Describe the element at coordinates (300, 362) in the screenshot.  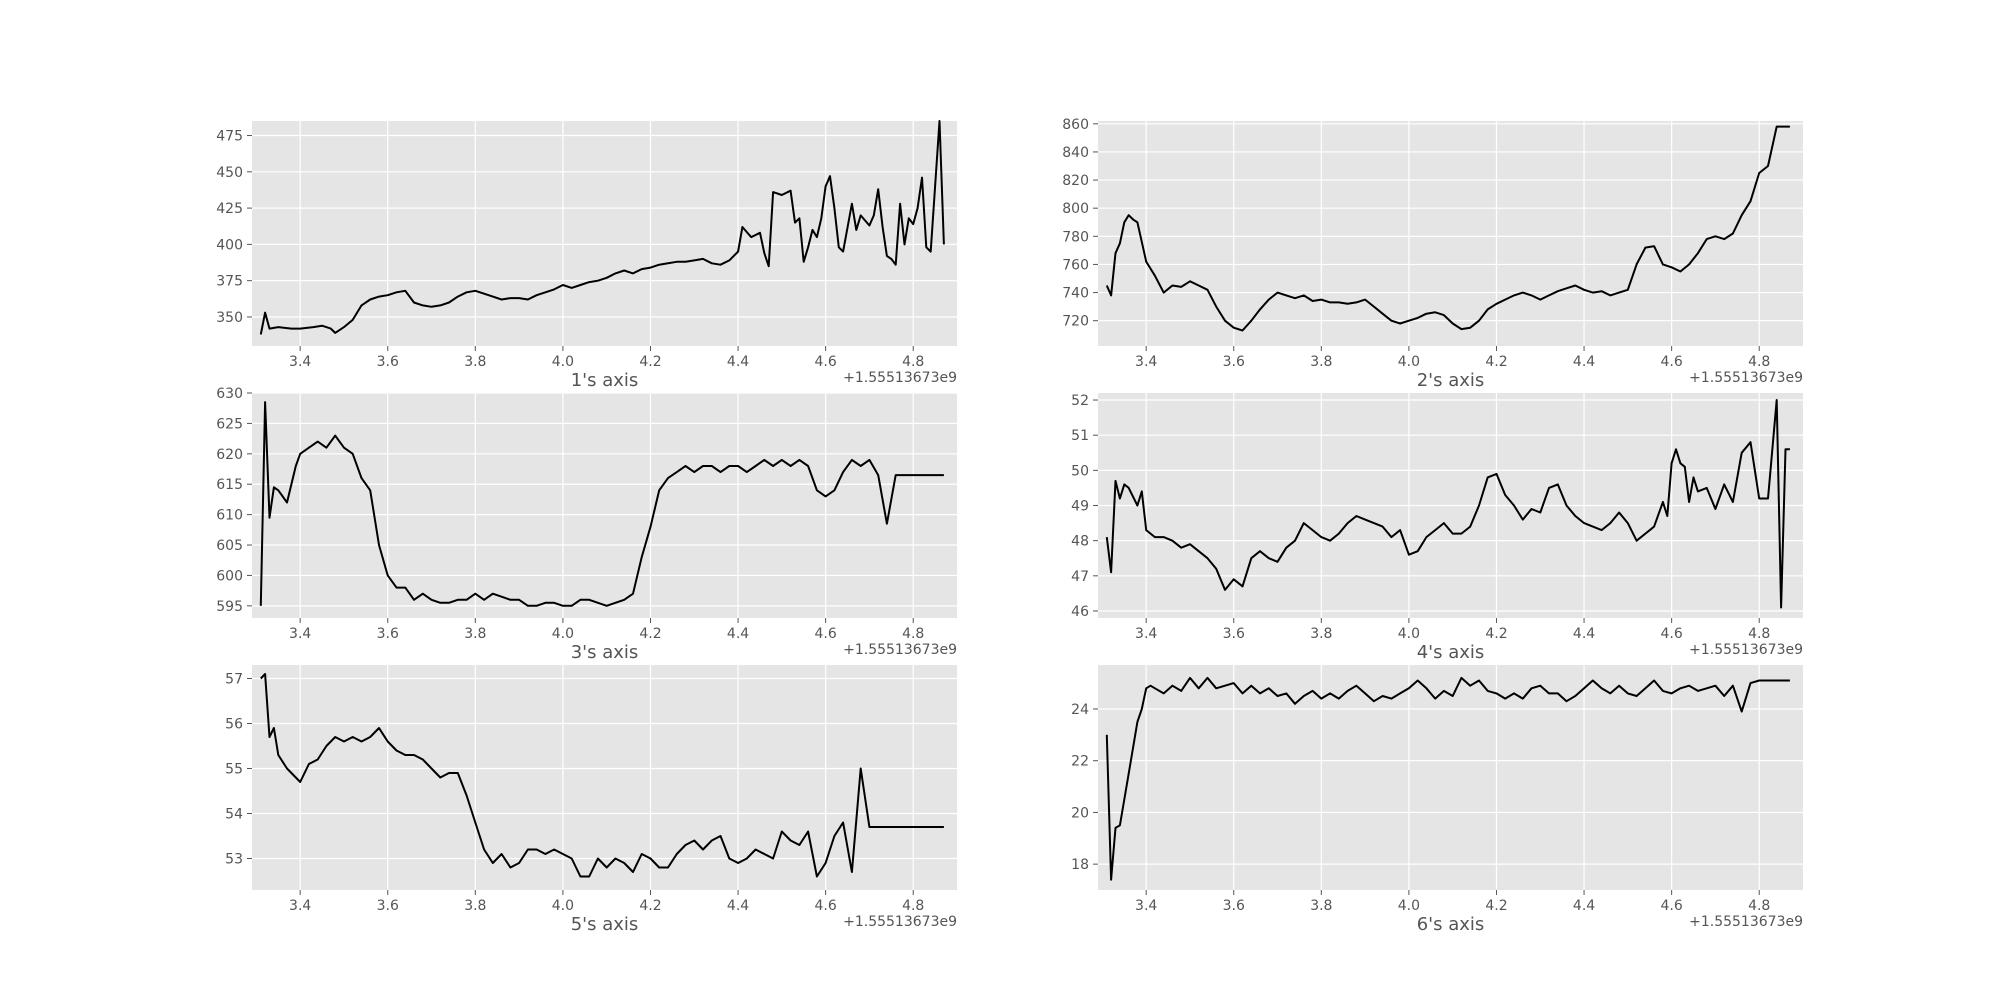
I see `chart-1-x-tick-label: 3.4` at that location.